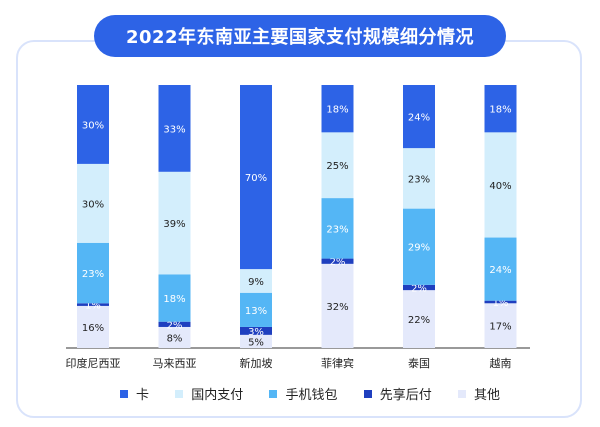 This screenshot has width=600, height=427. What do you see at coordinates (273, 393) in the screenshot?
I see `legend-swatch-wallet` at bounding box center [273, 393].